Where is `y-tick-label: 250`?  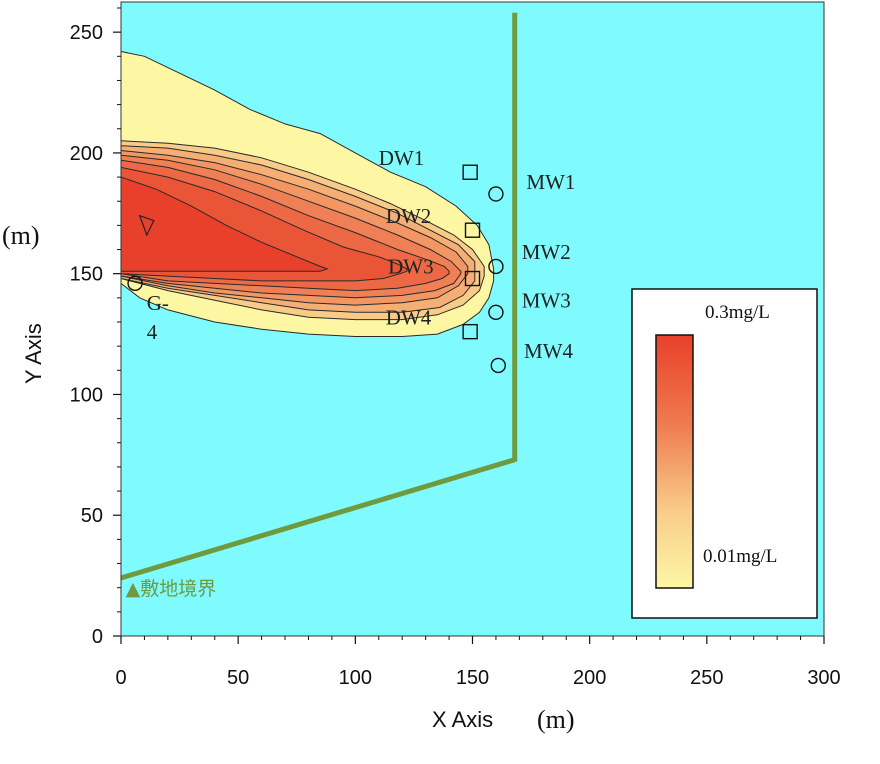 y-tick-label: 250 is located at coordinates (86, 33).